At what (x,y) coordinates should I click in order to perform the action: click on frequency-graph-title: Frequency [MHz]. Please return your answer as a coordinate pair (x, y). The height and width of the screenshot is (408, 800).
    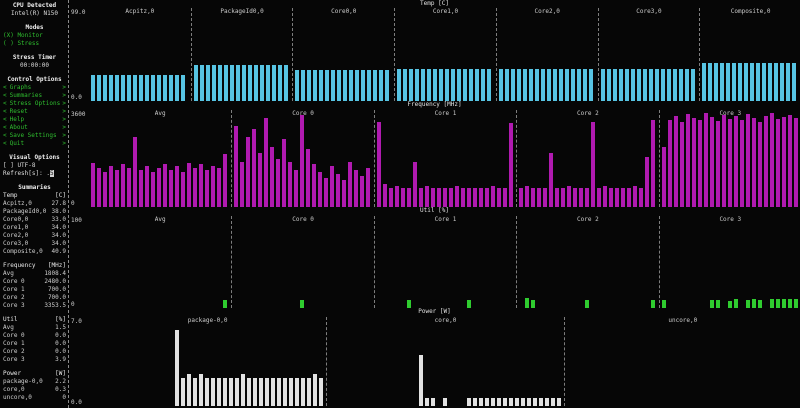
    Looking at the image, I should click on (434, 104).